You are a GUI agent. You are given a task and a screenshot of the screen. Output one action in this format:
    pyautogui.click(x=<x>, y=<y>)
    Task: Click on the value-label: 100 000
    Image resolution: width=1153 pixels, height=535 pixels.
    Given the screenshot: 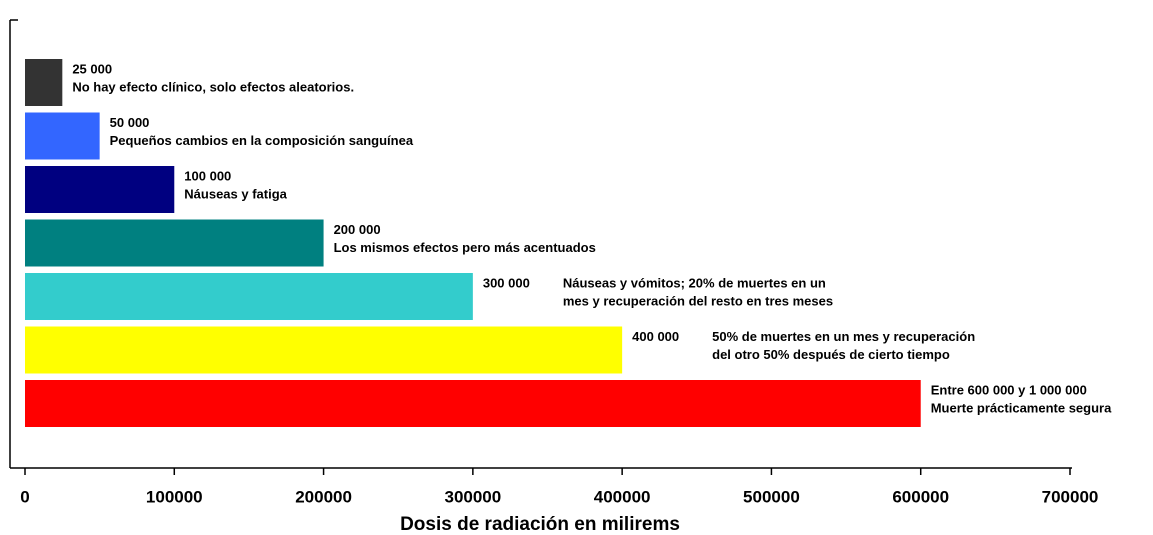 What is the action you would take?
    pyautogui.click(x=207, y=175)
    